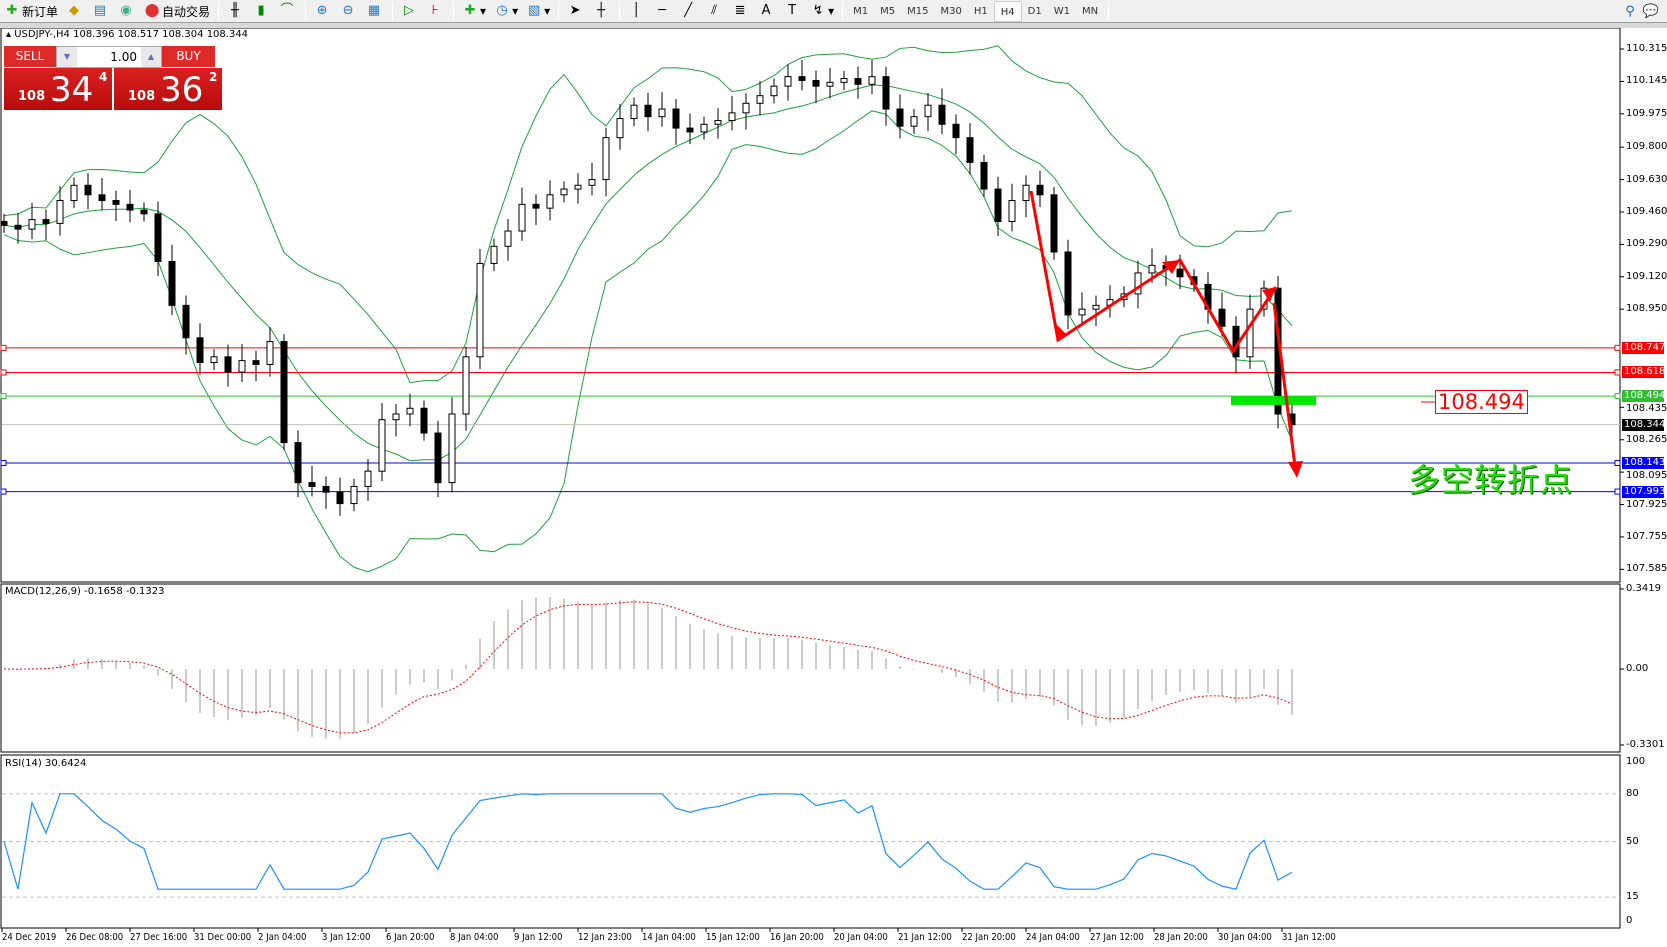  I want to click on auto-scroll-button: ▷, so click(410, 11).